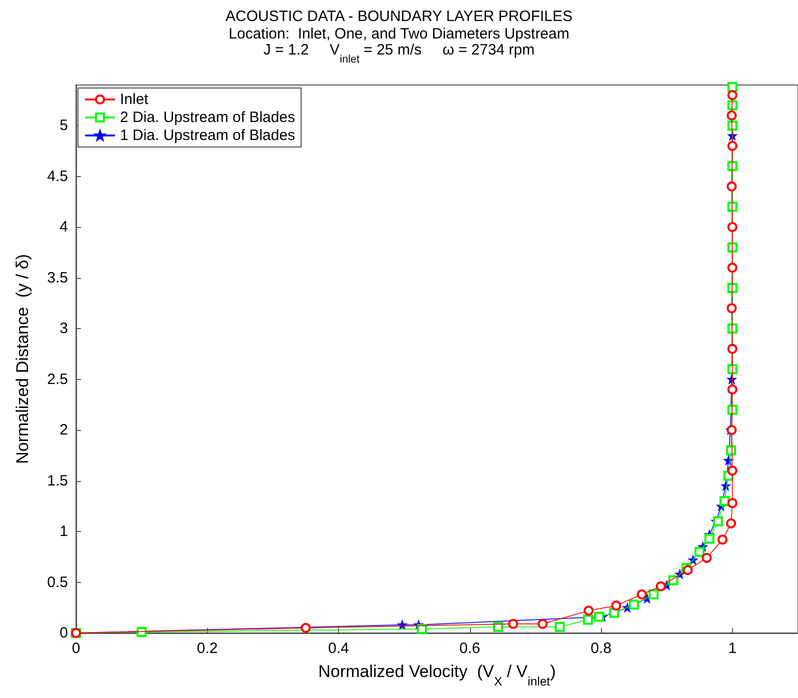 This screenshot has width=798, height=698. What do you see at coordinates (732, 648) in the screenshot?
I see `x-tick-label: 1` at bounding box center [732, 648].